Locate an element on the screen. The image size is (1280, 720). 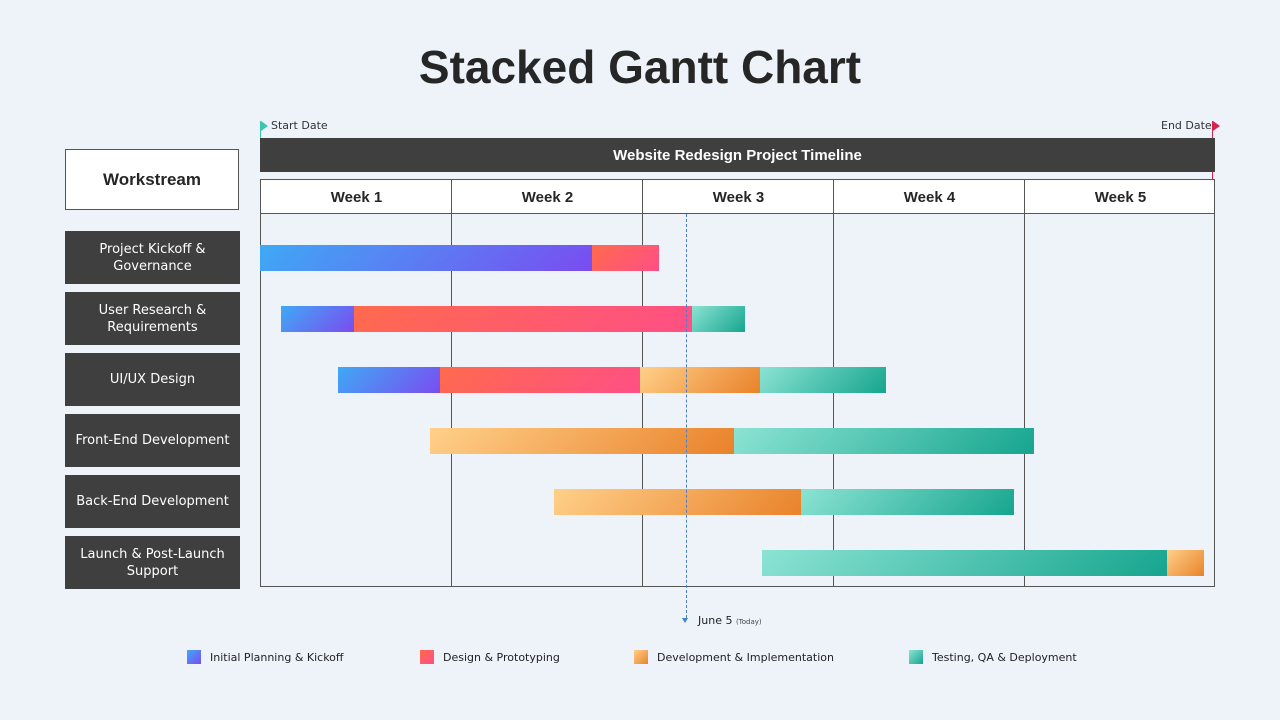
legend-label: Initial Planning & Kickoff is located at coordinates (277, 657).